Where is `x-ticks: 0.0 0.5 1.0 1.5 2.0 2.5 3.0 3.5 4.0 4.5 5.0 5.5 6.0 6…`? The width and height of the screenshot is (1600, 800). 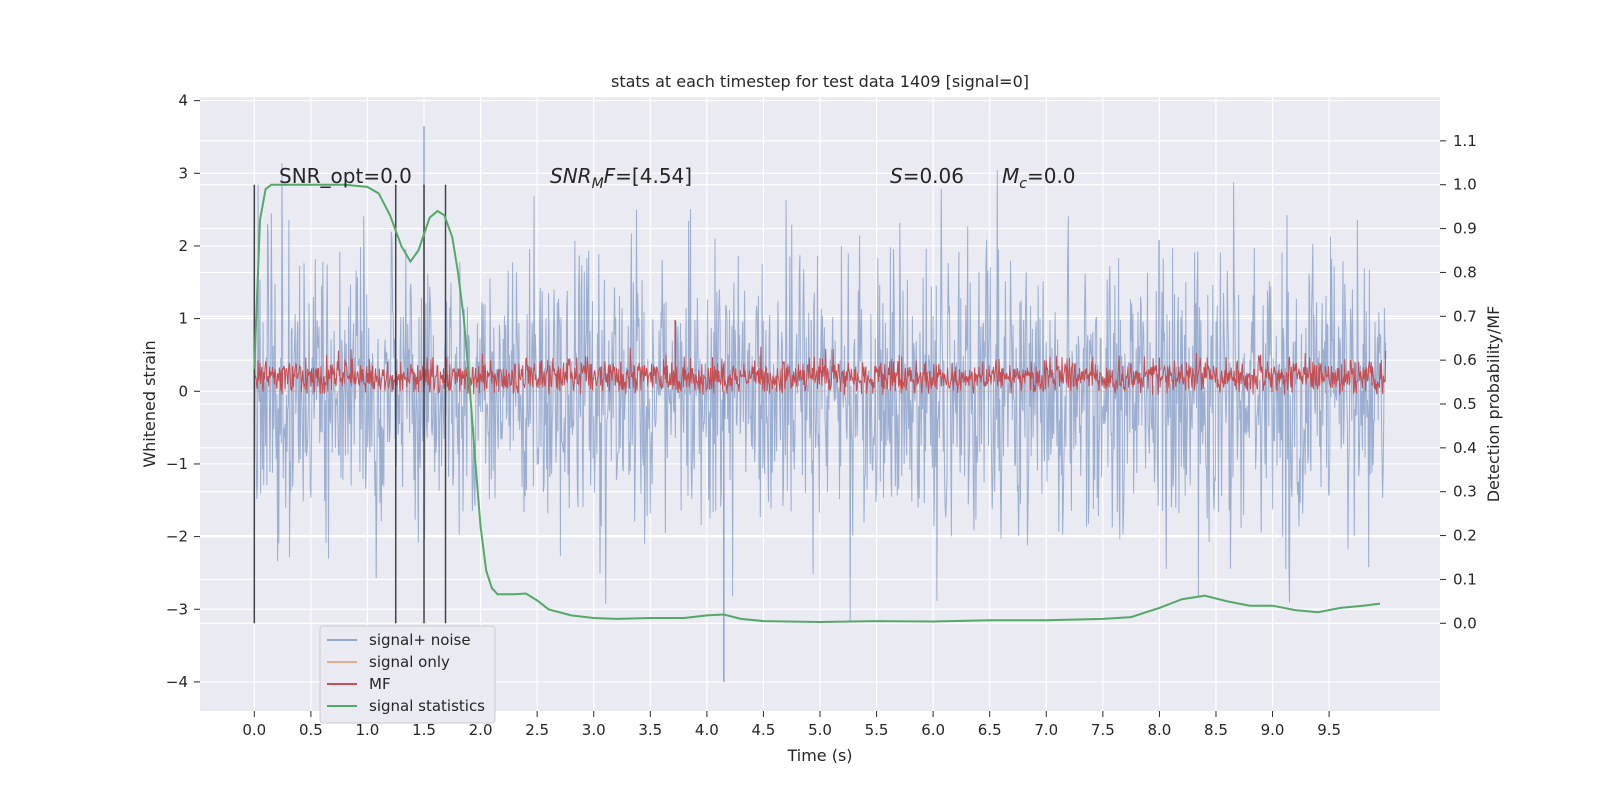
x-ticks: 0.0 0.5 1.0 1.5 2.0 2.5 3.0 3.5 4.0 4.5 5.0 5.5 6.0 6… is located at coordinates (791, 725).